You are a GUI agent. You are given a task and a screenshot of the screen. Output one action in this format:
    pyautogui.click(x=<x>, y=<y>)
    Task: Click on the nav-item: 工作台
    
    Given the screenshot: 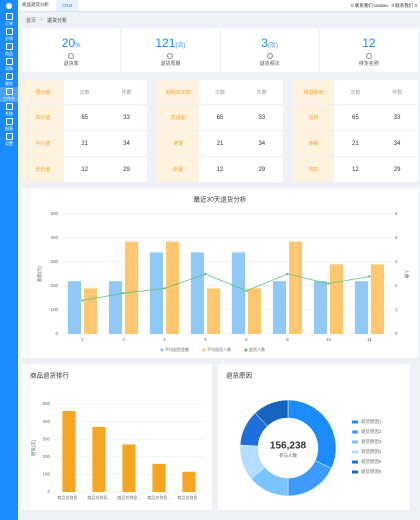 What is the action you would take?
    pyautogui.click(x=9, y=94)
    